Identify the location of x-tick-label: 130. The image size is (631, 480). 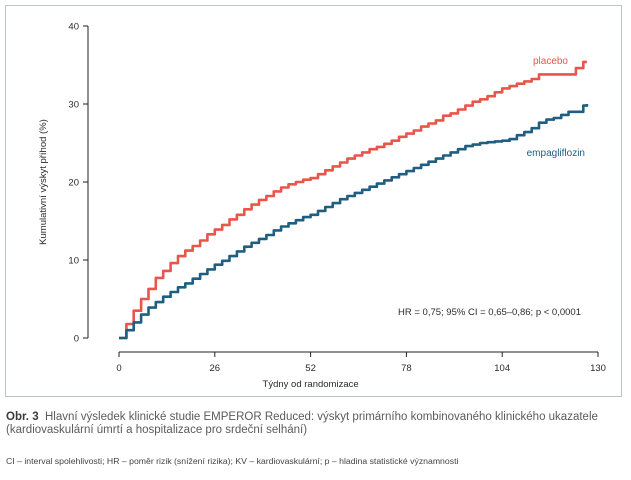
(598, 368).